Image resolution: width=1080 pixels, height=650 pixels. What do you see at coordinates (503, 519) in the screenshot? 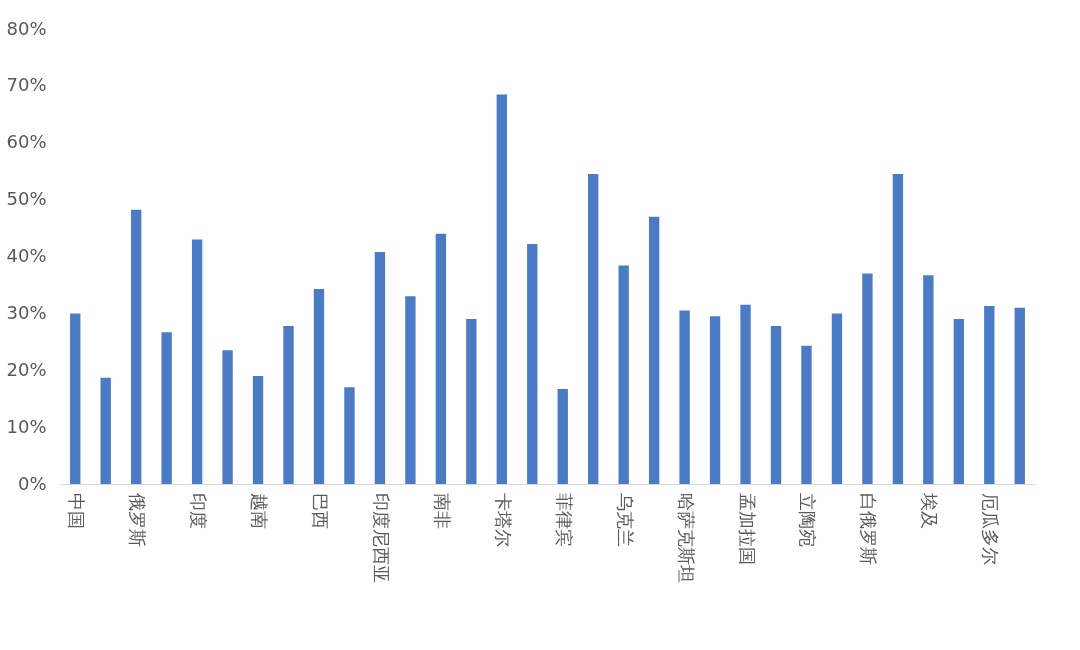
I see `x-tick-label: 卡塔尔` at bounding box center [503, 519].